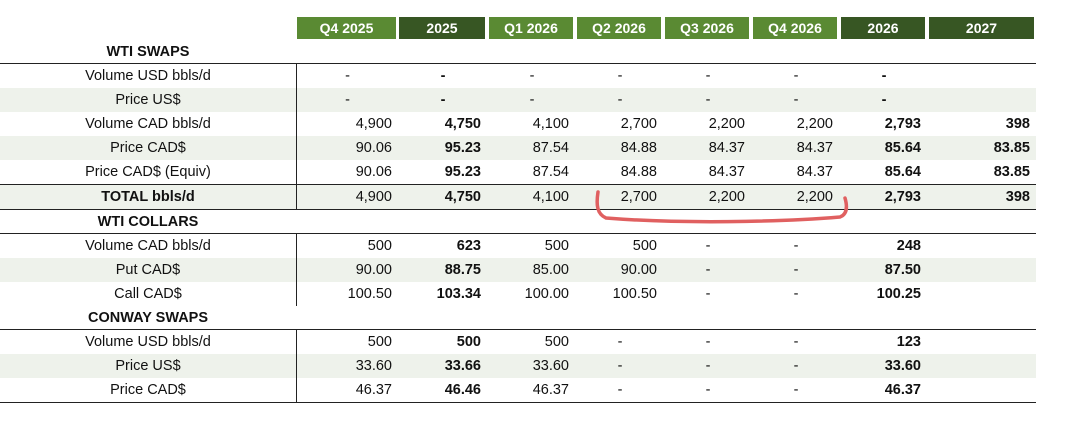  Describe the element at coordinates (518, 209) in the screenshot. I see `total-bottom-border` at that location.